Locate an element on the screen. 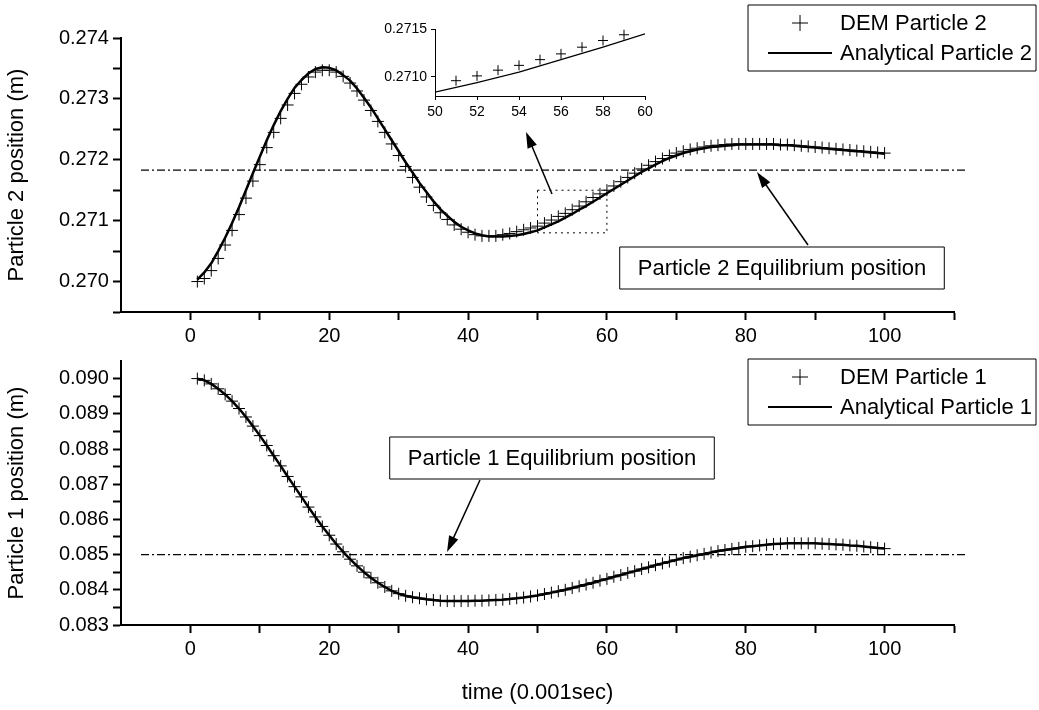 The height and width of the screenshot is (710, 1039). y-tick-label: 0.085 is located at coordinates (83, 553).